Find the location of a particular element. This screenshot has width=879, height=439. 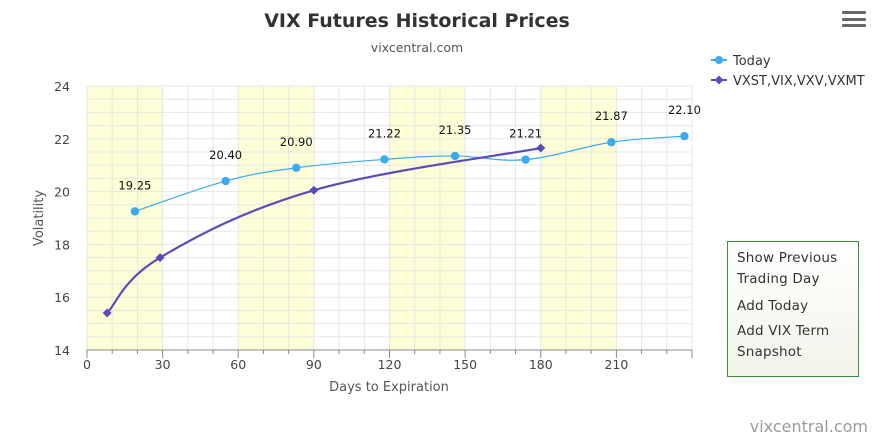

y-tick-label: 20 is located at coordinates (62, 192).